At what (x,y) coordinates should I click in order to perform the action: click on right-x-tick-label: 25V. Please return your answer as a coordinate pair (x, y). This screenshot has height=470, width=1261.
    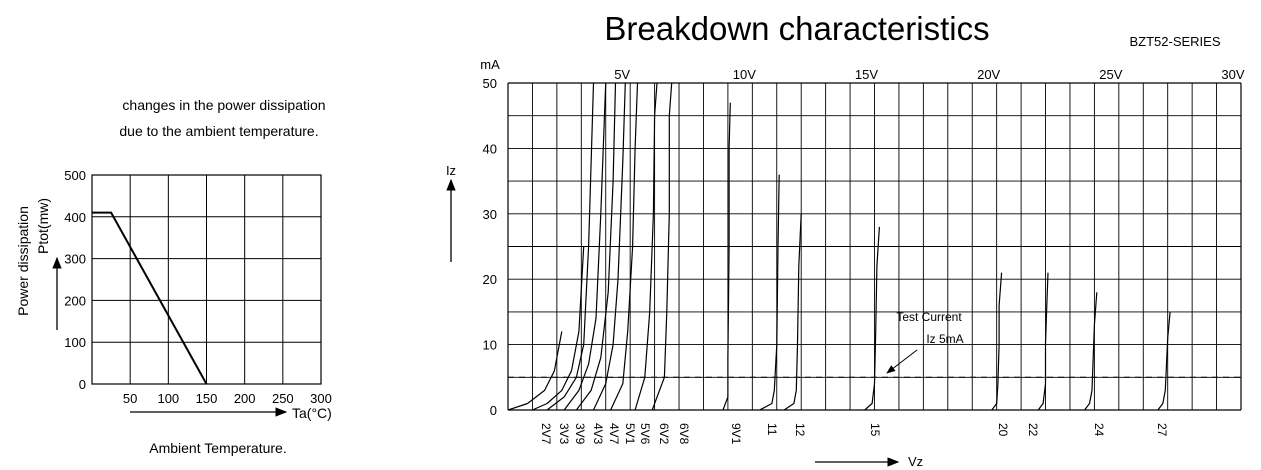
    Looking at the image, I should click on (1110, 74).